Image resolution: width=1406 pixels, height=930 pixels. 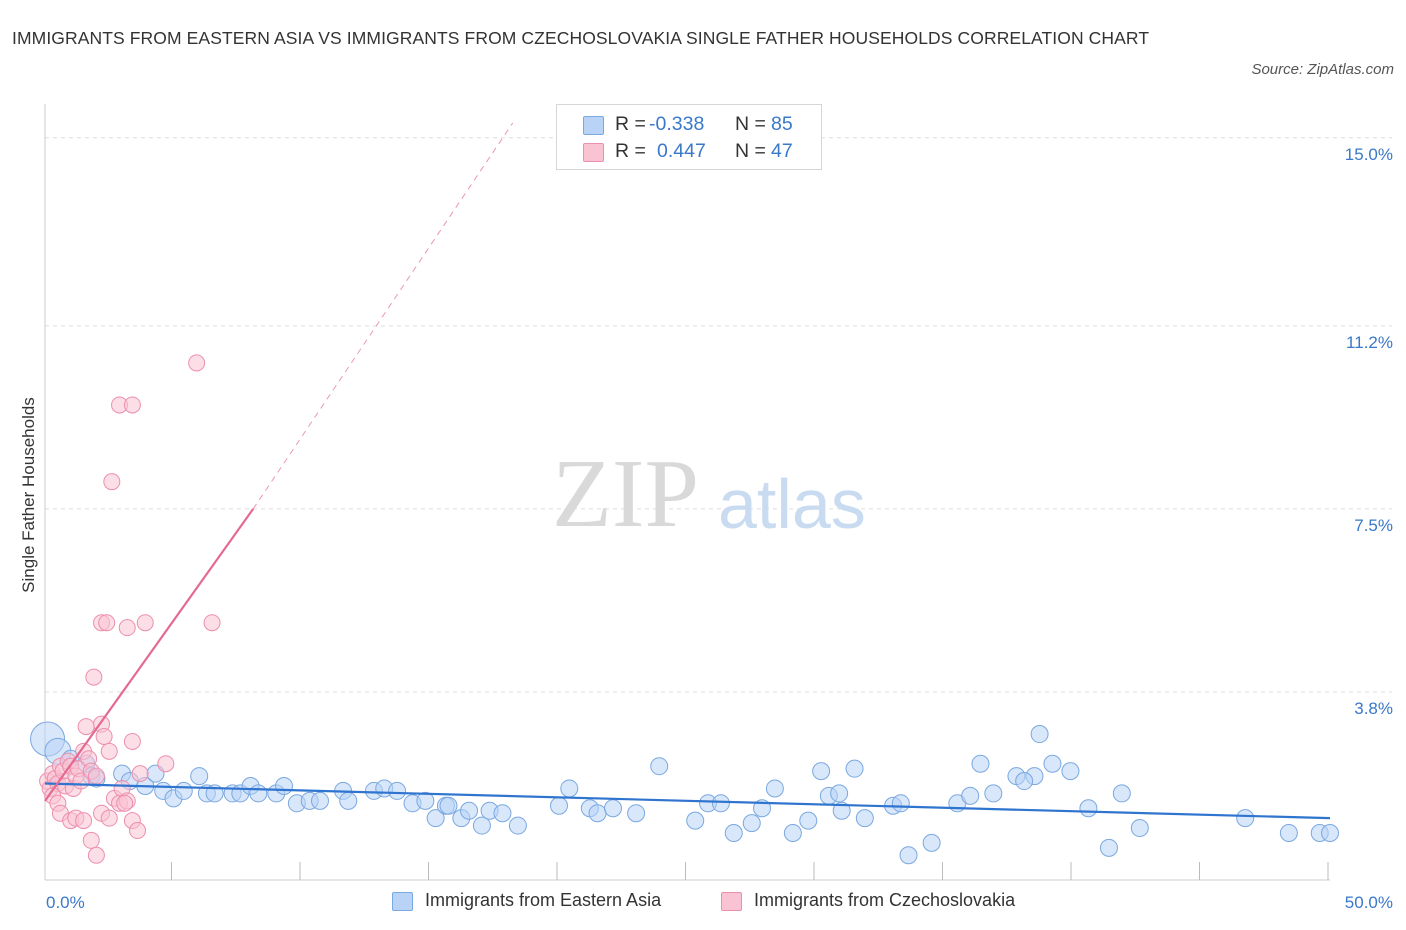 I want to click on legend-n-value: 85, so click(x=782, y=124).